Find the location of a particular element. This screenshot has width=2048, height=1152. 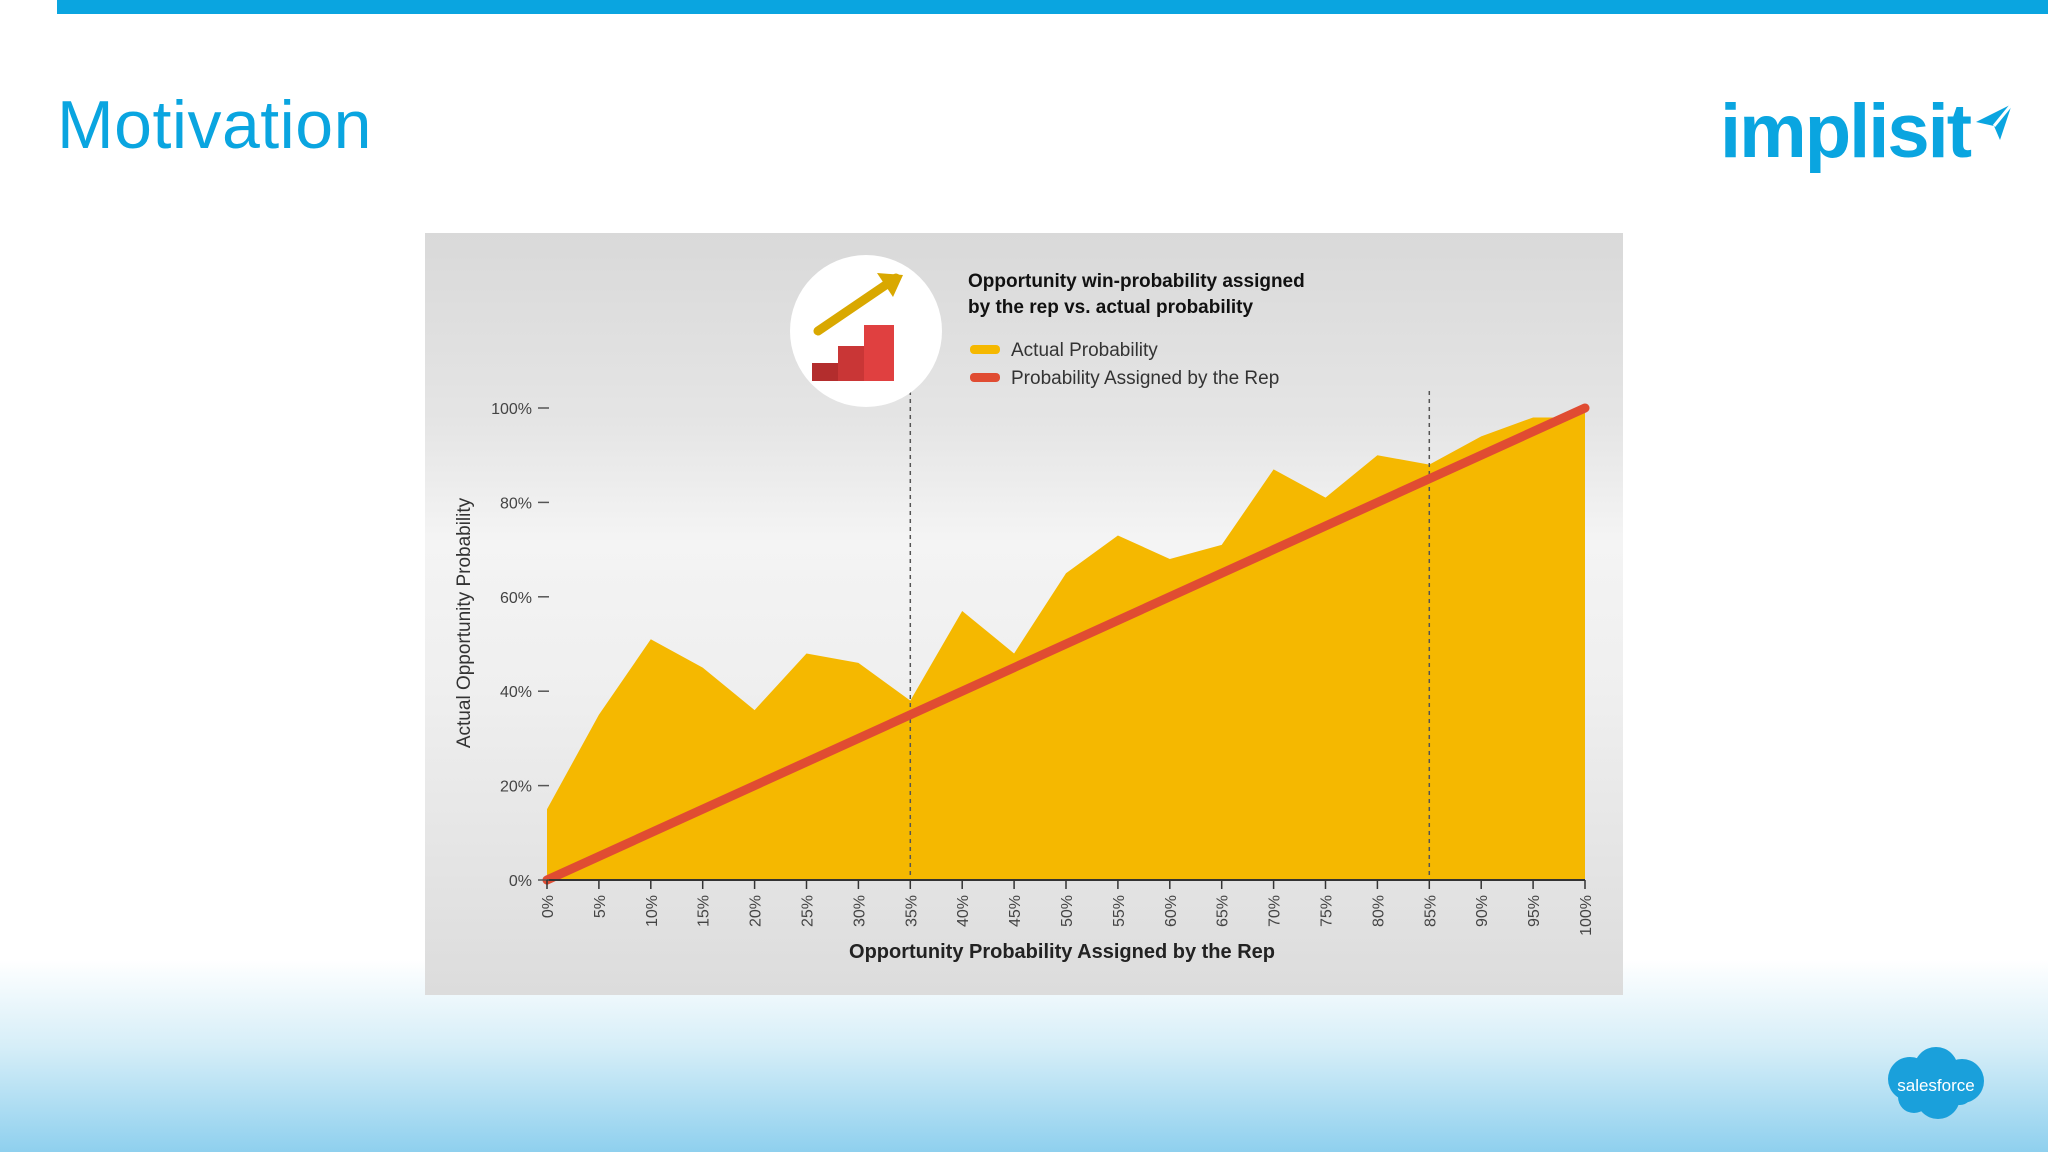

y-axis-label: Actual Opportunity Probability is located at coordinates (464, 622).